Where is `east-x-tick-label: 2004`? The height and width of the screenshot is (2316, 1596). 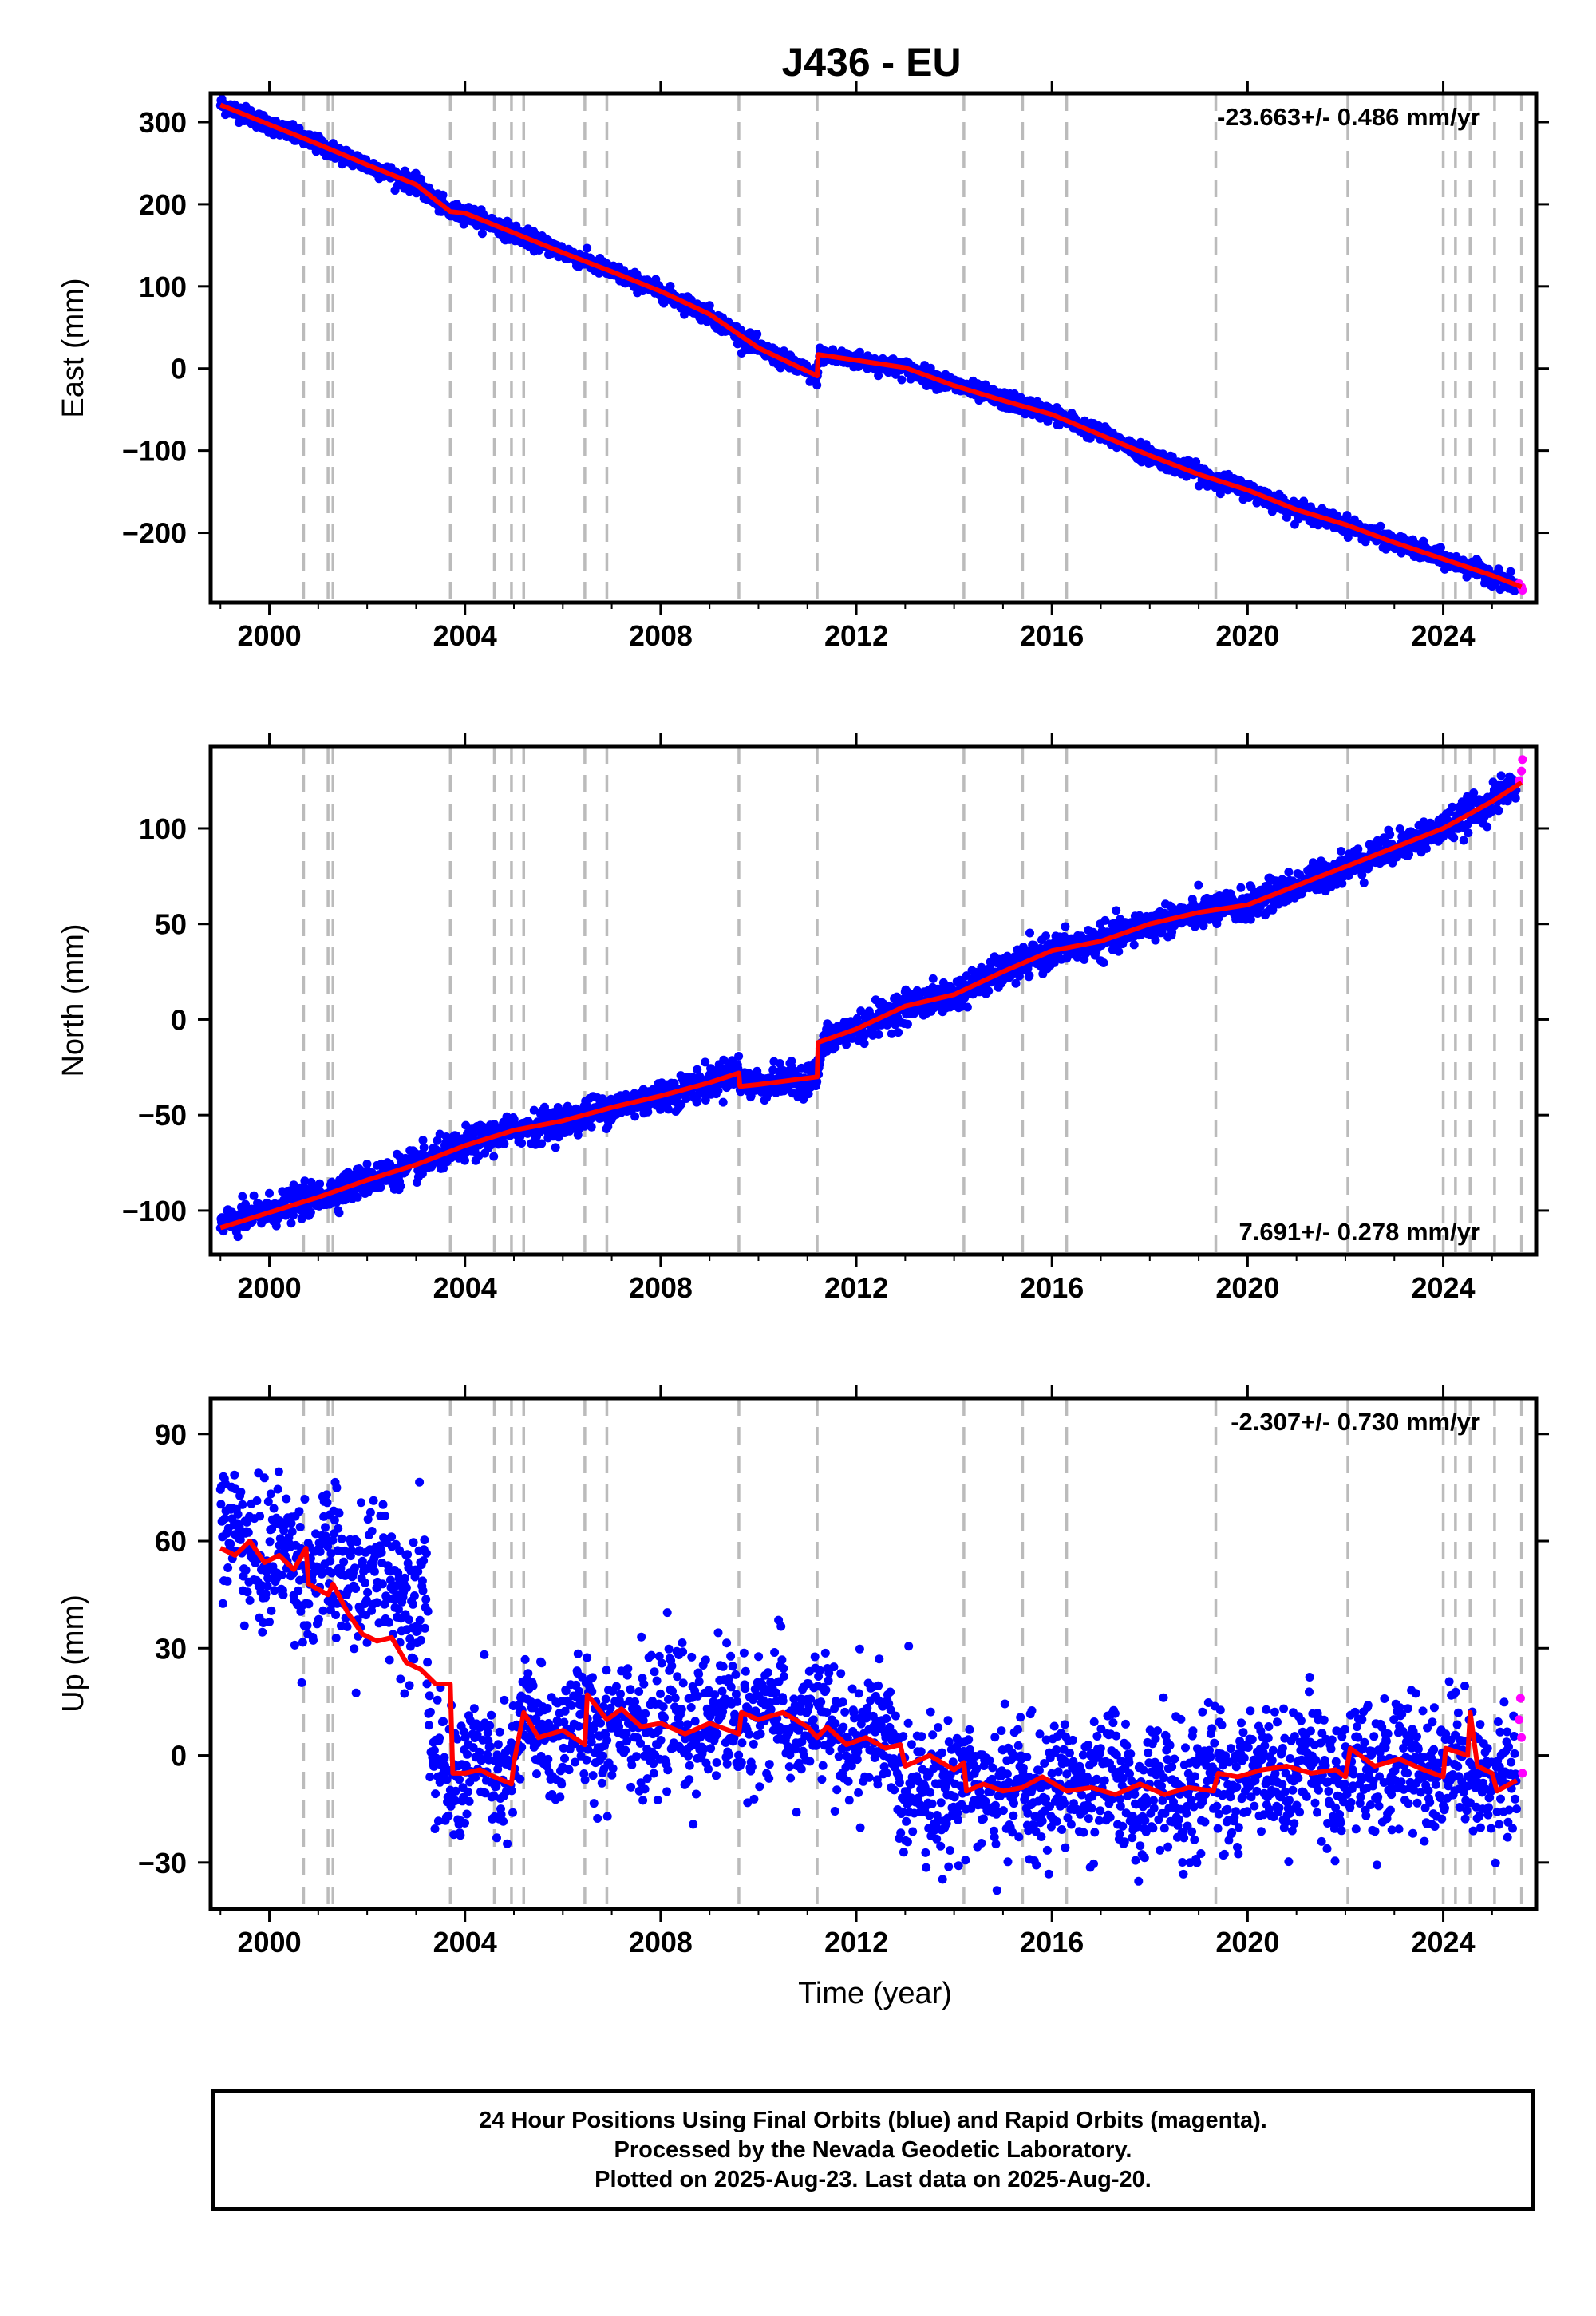 east-x-tick-label: 2004 is located at coordinates (465, 635).